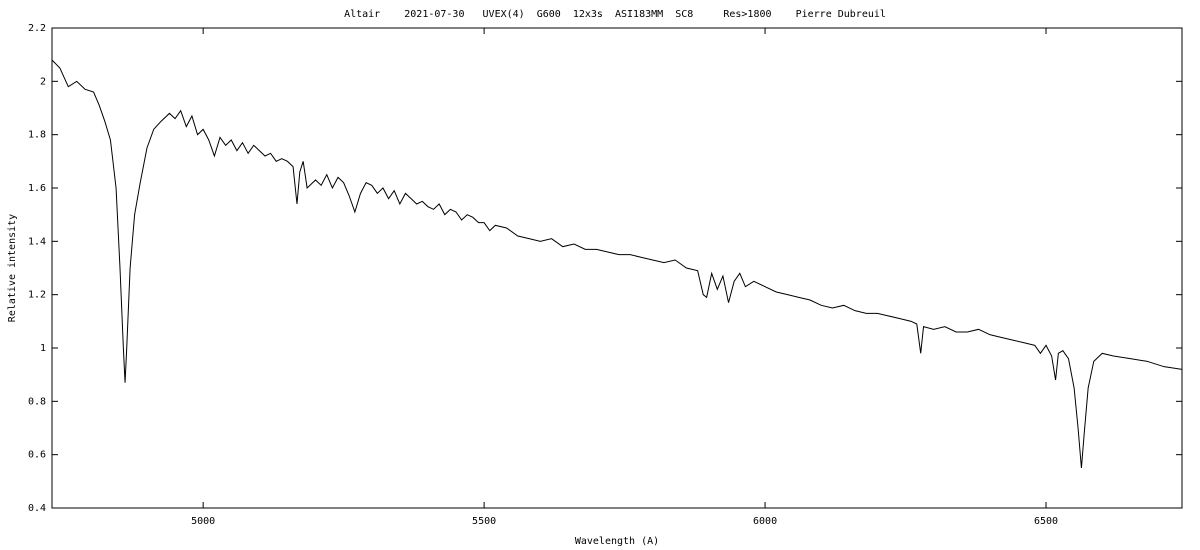 Image resolution: width=1200 pixels, height=550 pixels. Describe the element at coordinates (765, 521) in the screenshot. I see `x-tick-label: 6000` at that location.